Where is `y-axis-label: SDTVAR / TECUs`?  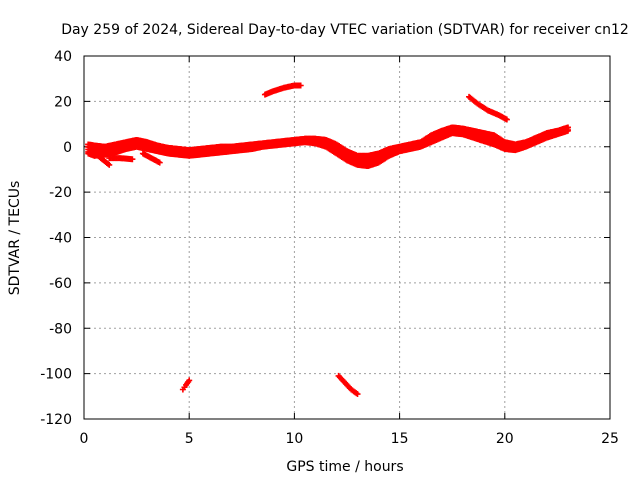
y-axis-label: SDTVAR / TECUs is located at coordinates (15, 238).